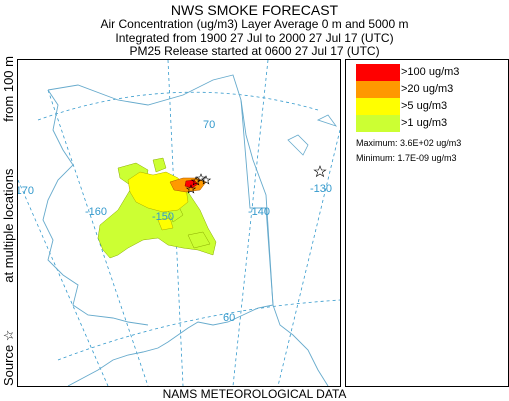 The image size is (509, 401). What do you see at coordinates (427, 89) in the screenshot?
I see `legend-label: >20 ug/m3` at bounding box center [427, 89].